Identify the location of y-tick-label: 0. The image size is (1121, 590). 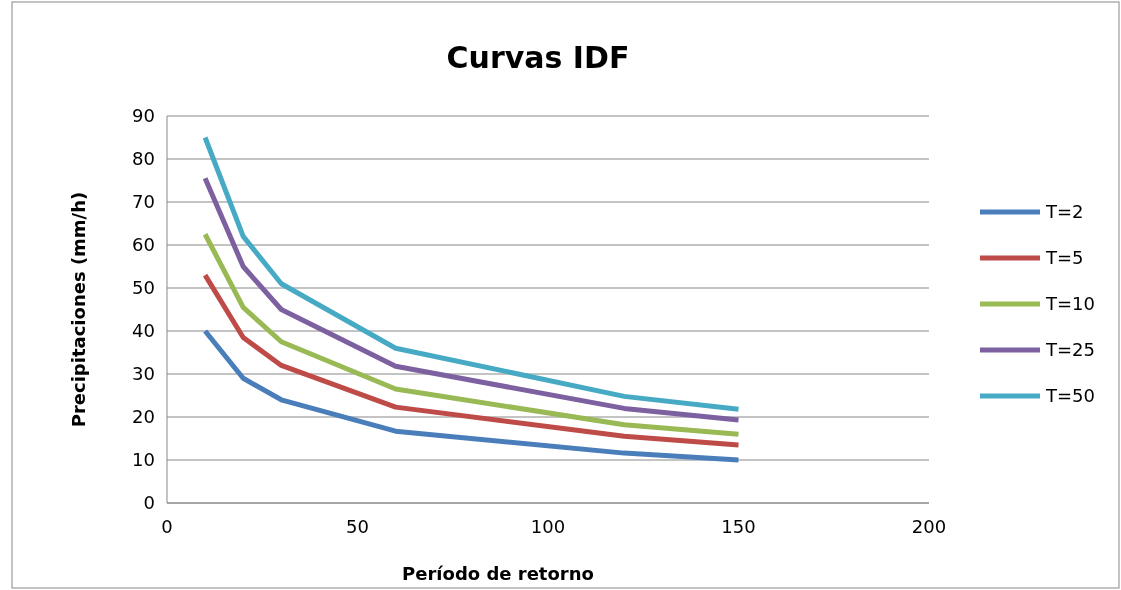
(149, 503).